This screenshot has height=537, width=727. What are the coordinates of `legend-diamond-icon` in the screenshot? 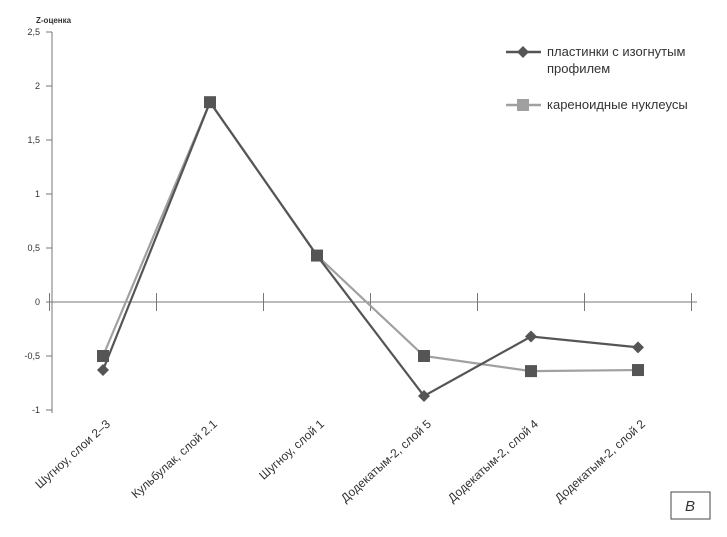 It's located at (523, 52).